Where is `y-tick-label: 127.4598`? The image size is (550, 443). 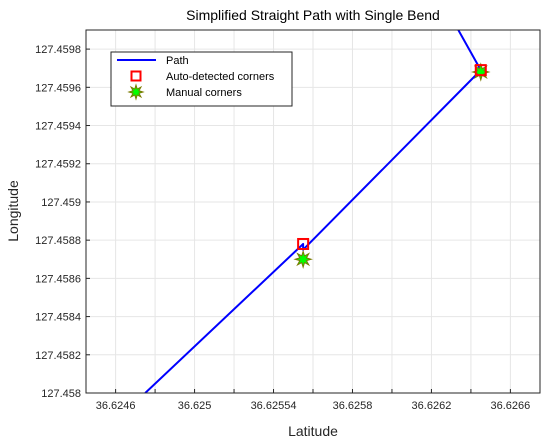 y-tick-label: 127.4598 is located at coordinates (58, 50).